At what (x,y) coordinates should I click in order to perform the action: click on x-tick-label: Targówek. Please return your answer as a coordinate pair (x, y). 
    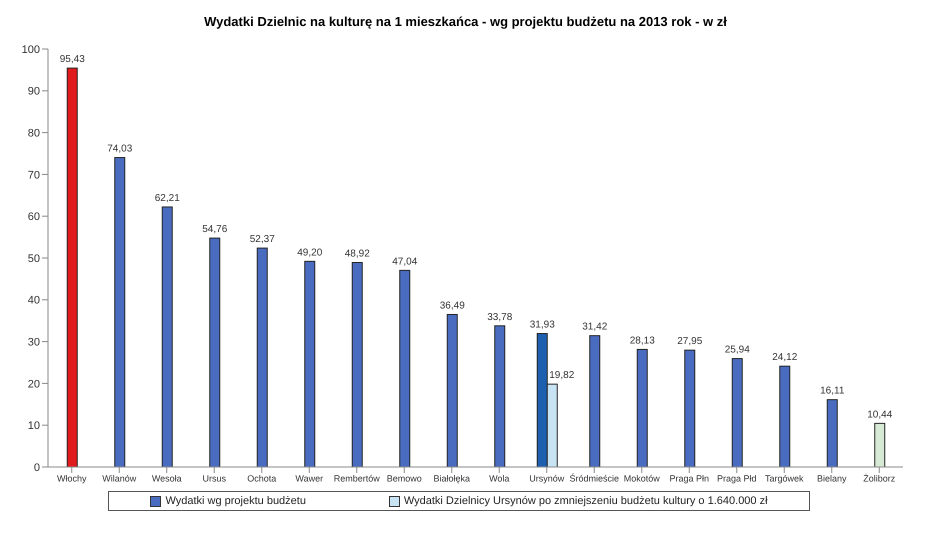
    Looking at the image, I should click on (784, 478).